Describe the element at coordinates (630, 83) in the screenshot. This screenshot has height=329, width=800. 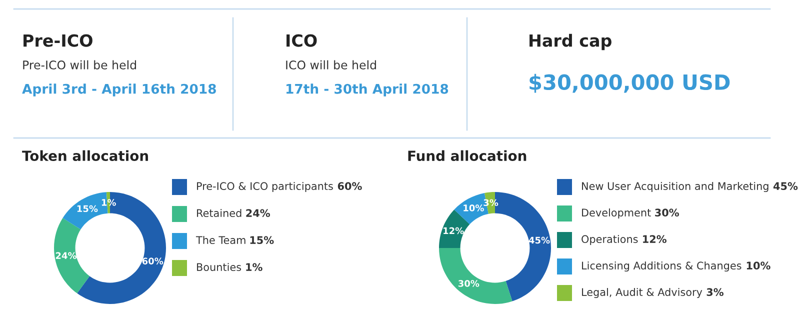
I see `text: $30,000,000 USD` at that location.